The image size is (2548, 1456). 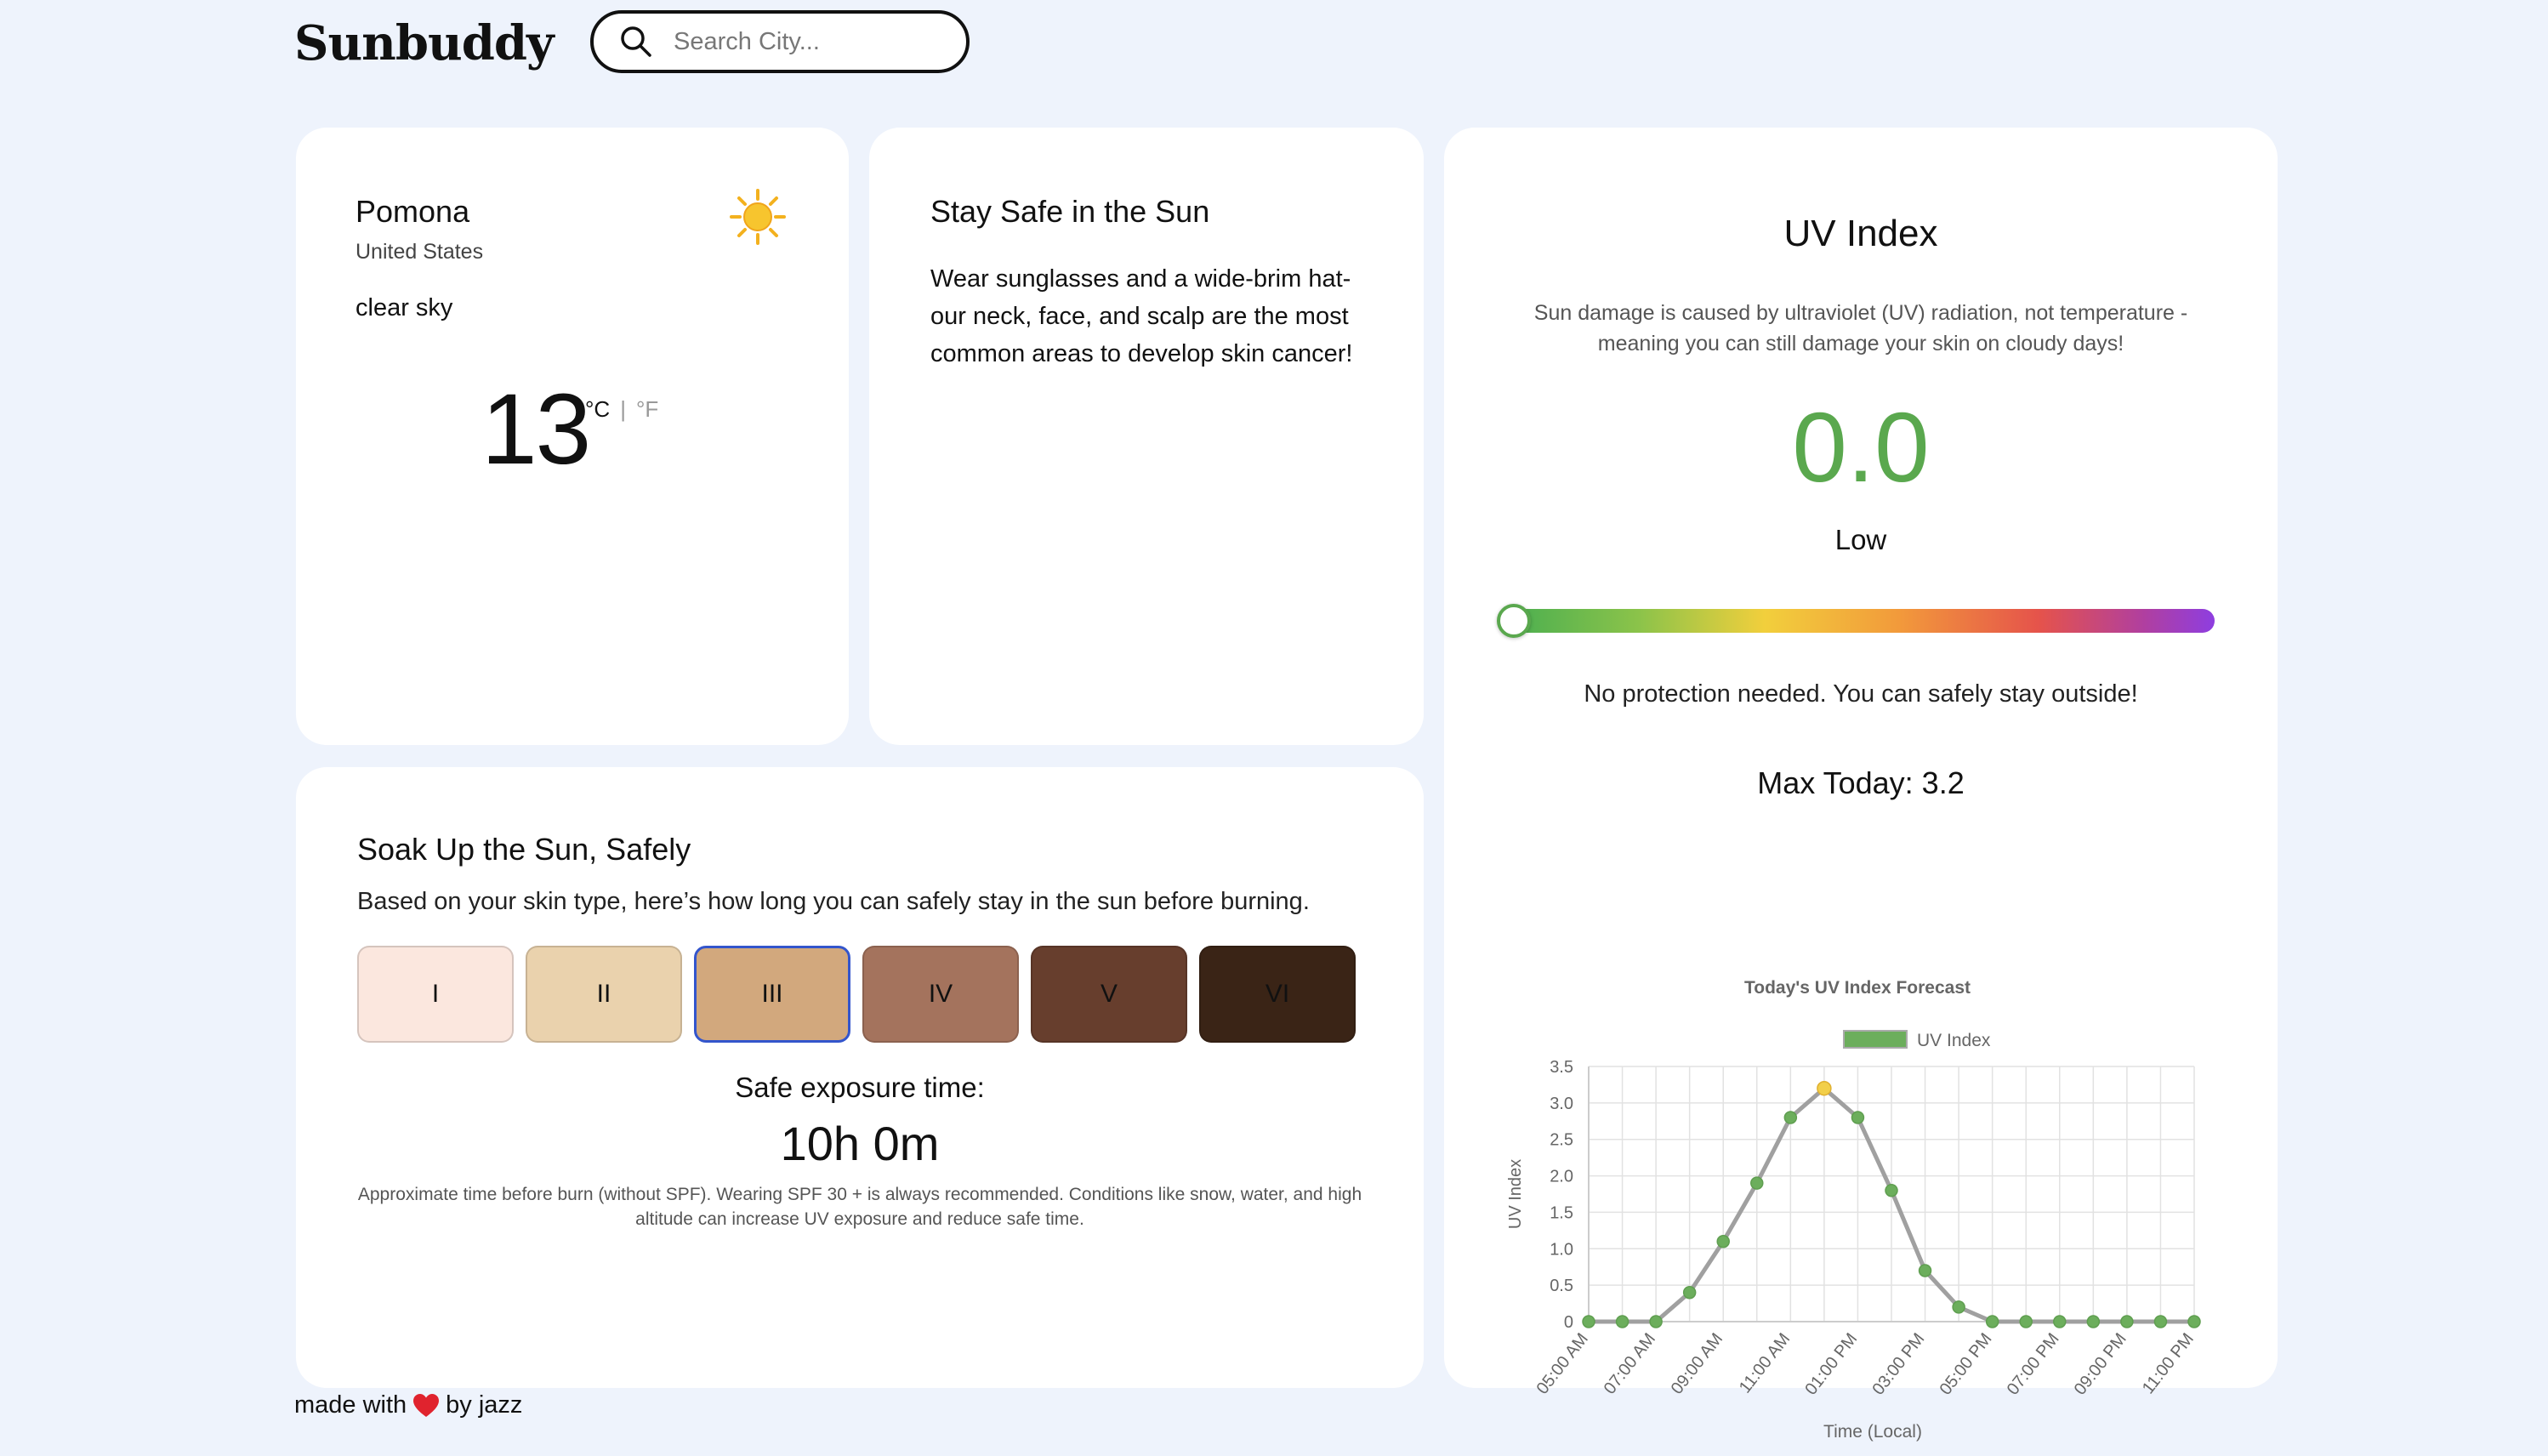 I want to click on uv-value: 0.0, so click(x=1861, y=447).